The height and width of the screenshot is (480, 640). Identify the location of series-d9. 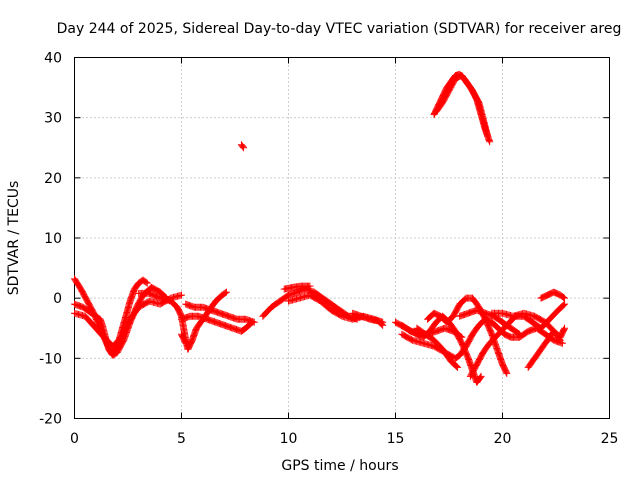
(490, 322).